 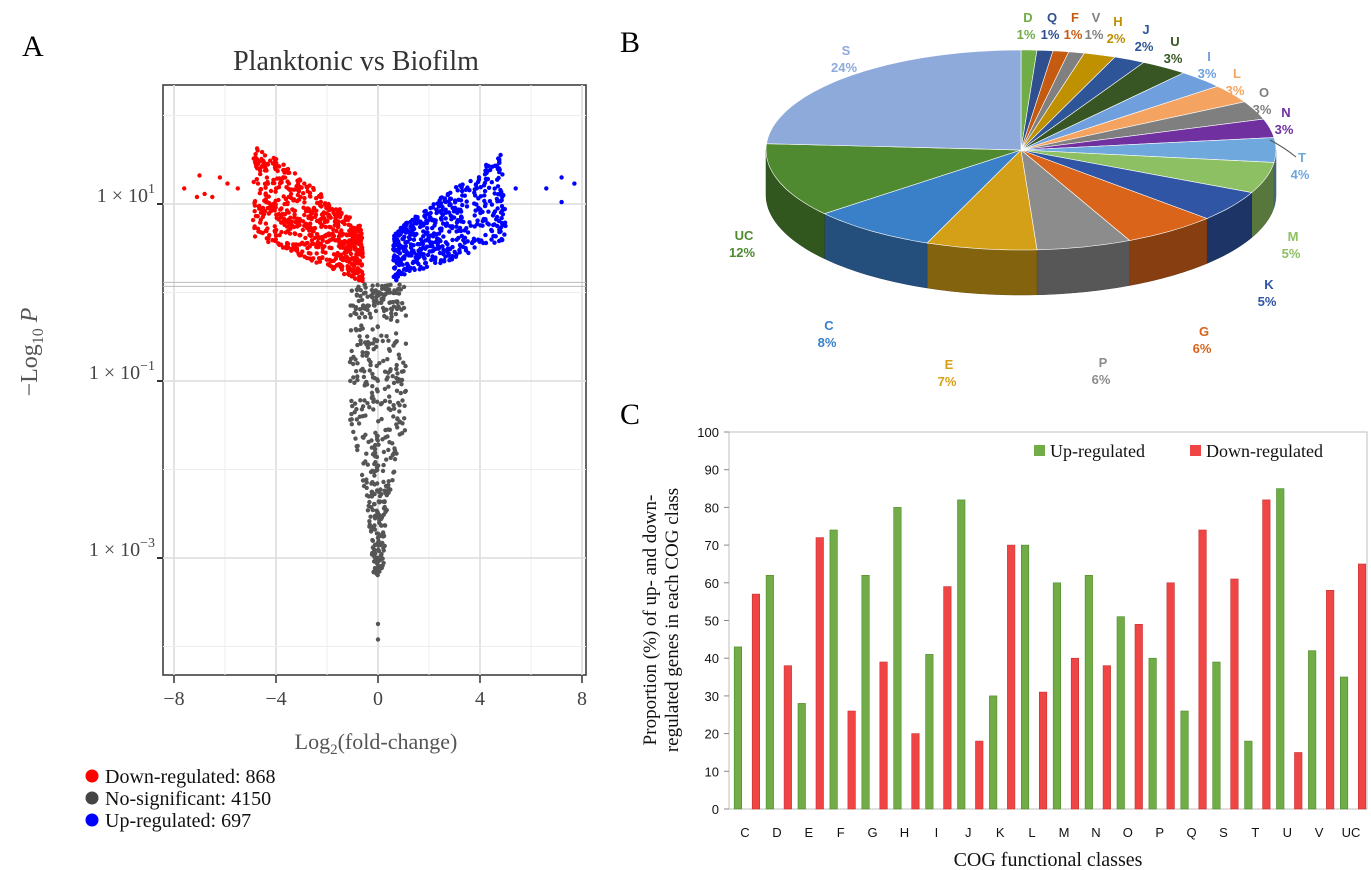 What do you see at coordinates (982, 200) in the screenshot?
I see `pie-slice-E` at bounding box center [982, 200].